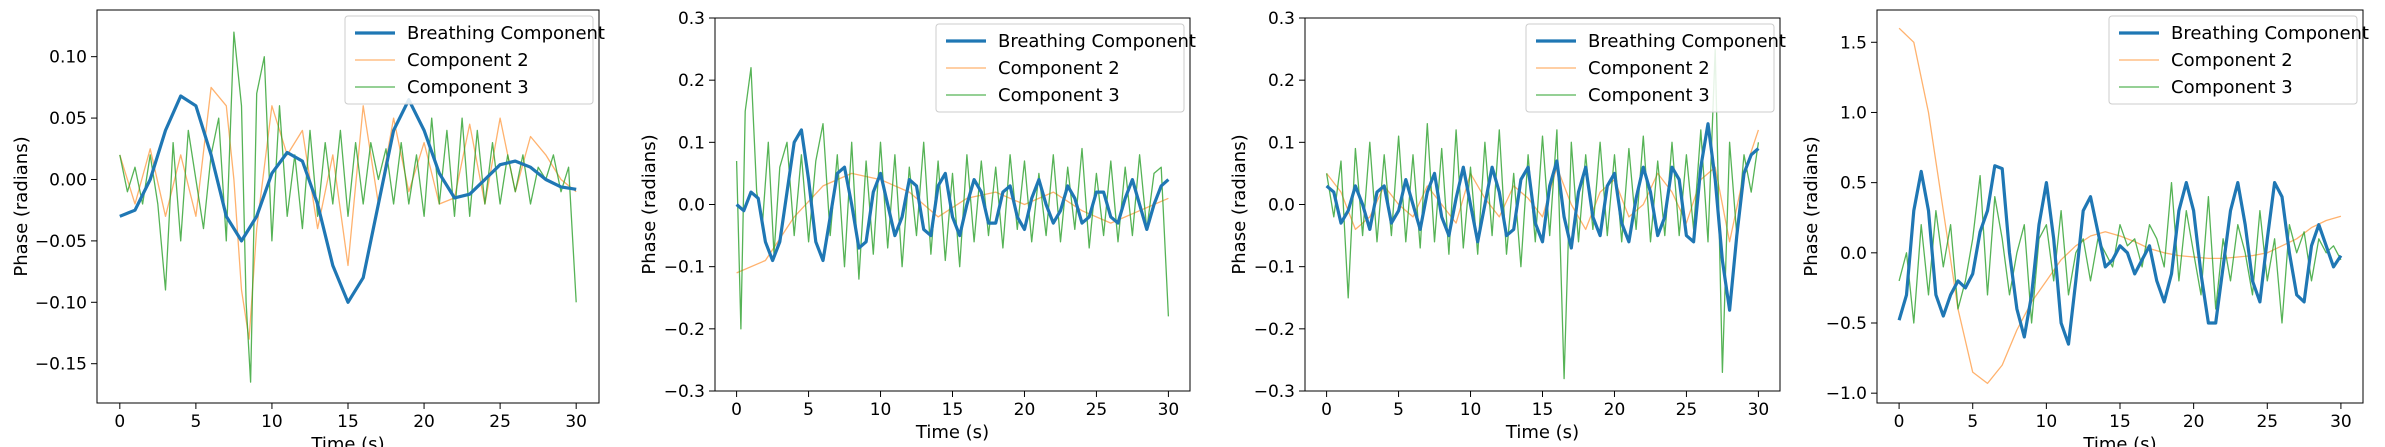 This screenshot has height=447, width=2385. Describe the element at coordinates (61, 242) in the screenshot. I see `y-tick-label: −0.05` at that location.